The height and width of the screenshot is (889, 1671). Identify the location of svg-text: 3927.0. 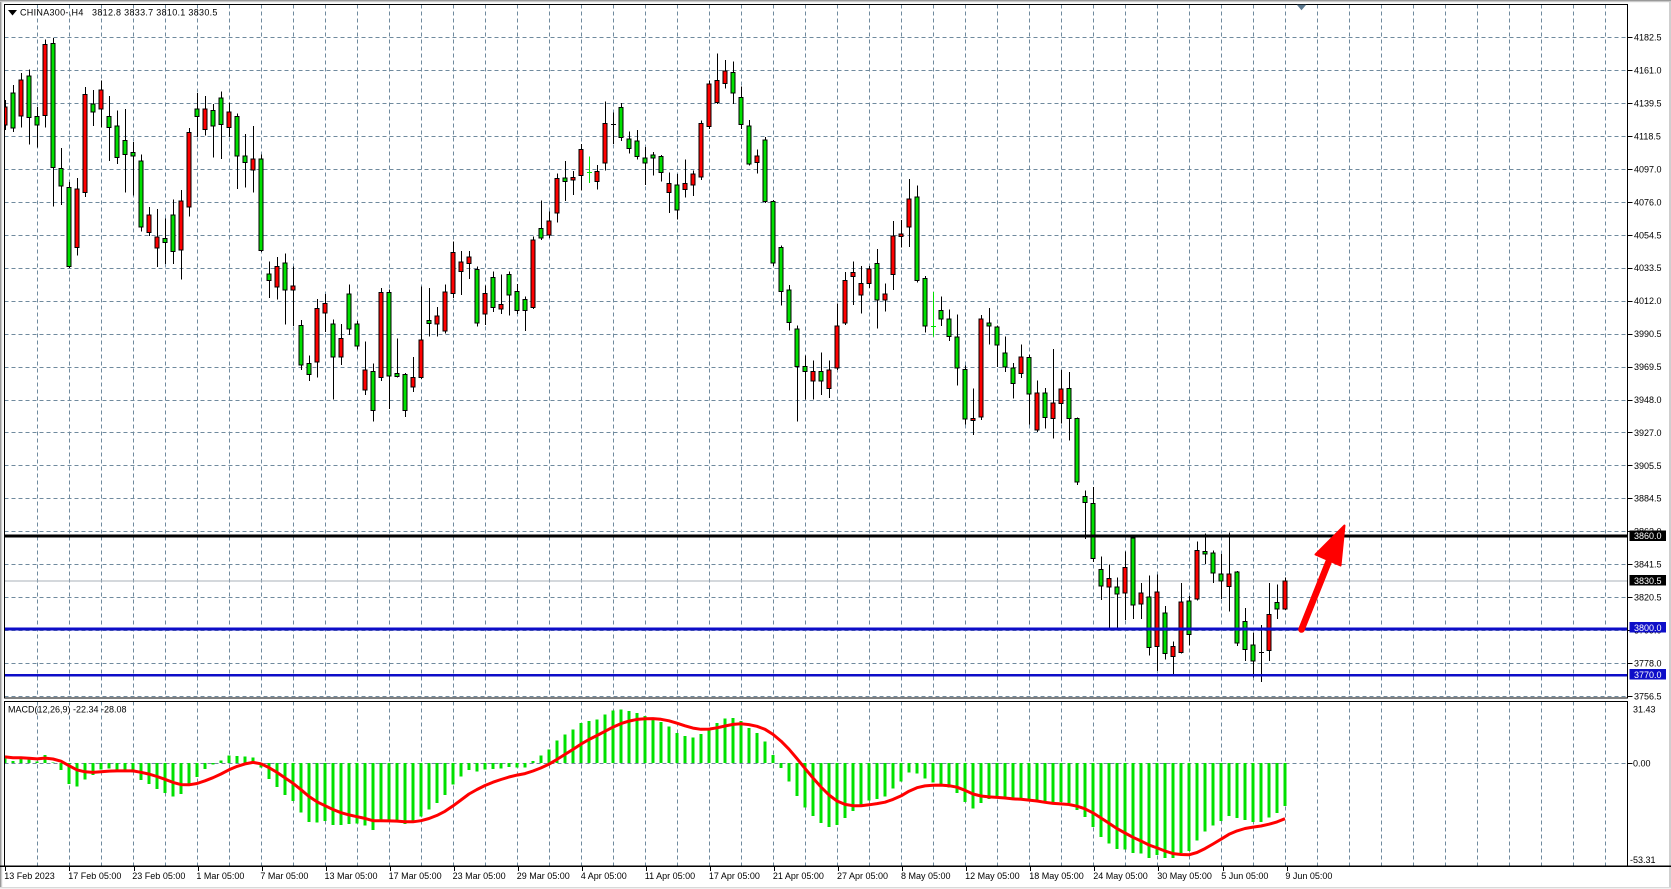
(1648, 433).